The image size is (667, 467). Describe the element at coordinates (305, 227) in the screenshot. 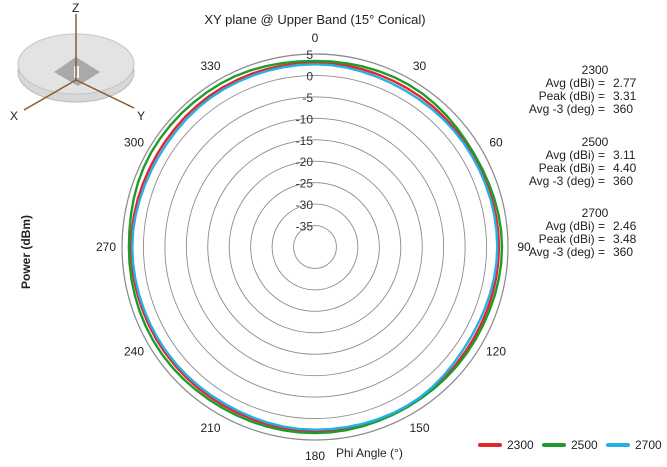

I see `radial-tick-label: -35` at that location.